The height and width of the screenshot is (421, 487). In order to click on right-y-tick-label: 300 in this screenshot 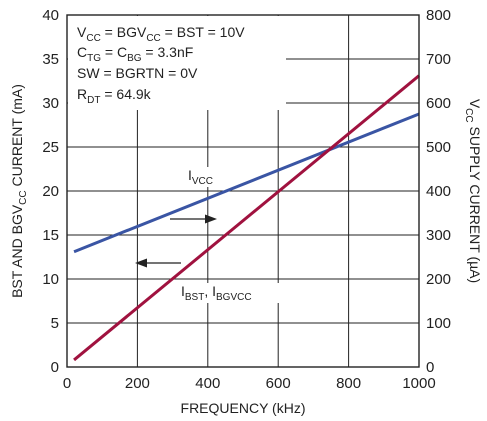, I will do `click(438, 235)`.